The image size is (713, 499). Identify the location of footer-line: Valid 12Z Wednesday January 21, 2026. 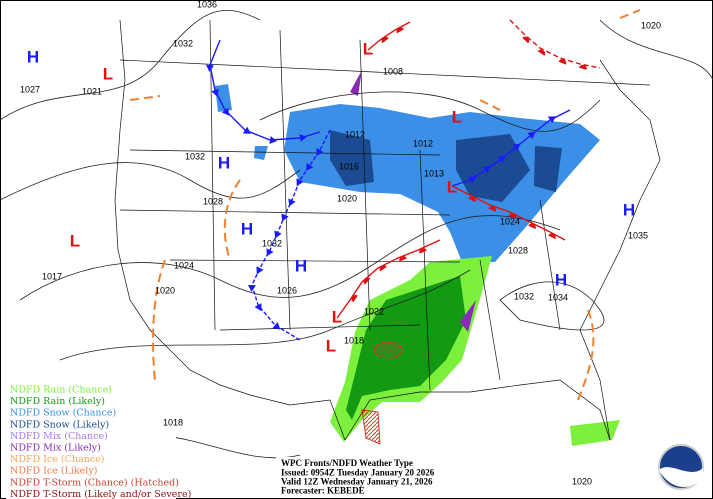
(357, 481).